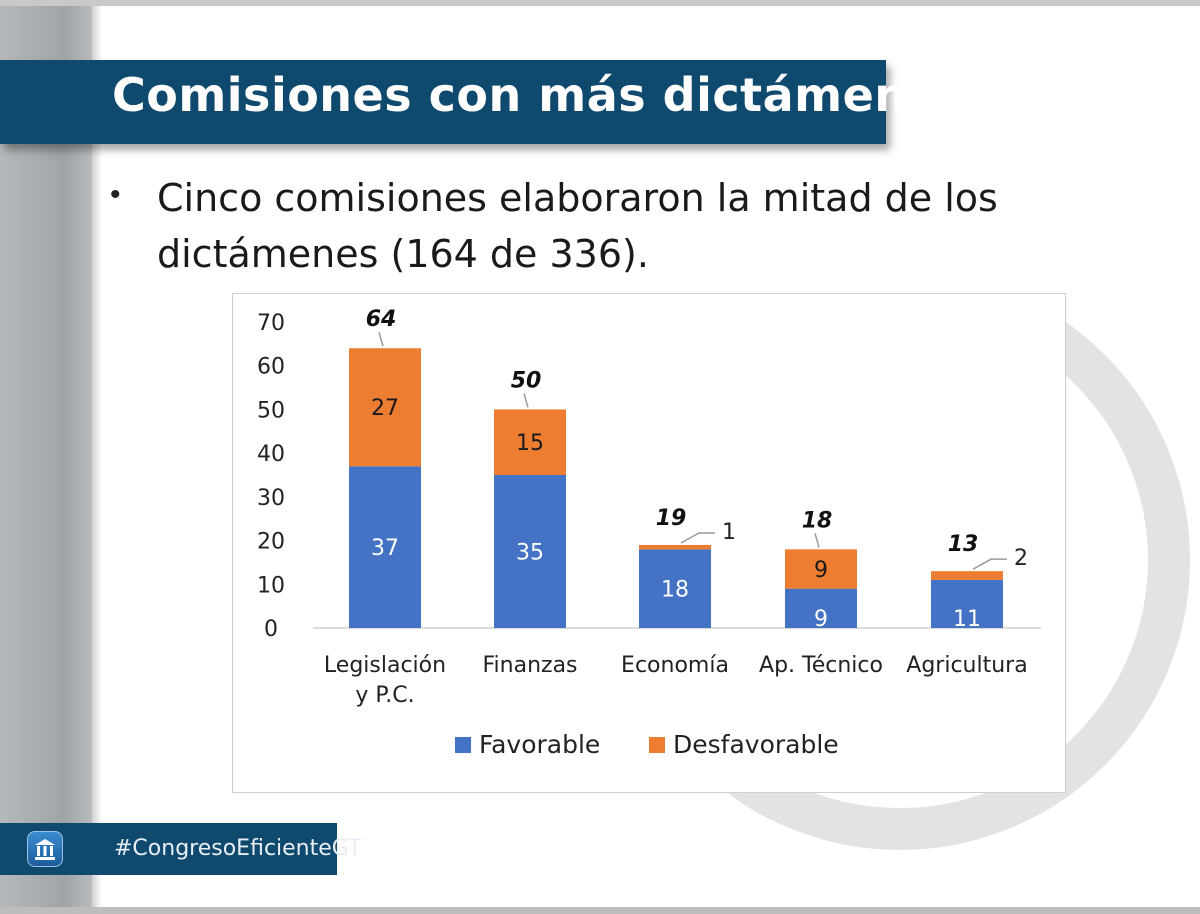 This screenshot has height=914, width=1200. Describe the element at coordinates (821, 665) in the screenshot. I see `x-category-label: Ap. Técnico` at that location.